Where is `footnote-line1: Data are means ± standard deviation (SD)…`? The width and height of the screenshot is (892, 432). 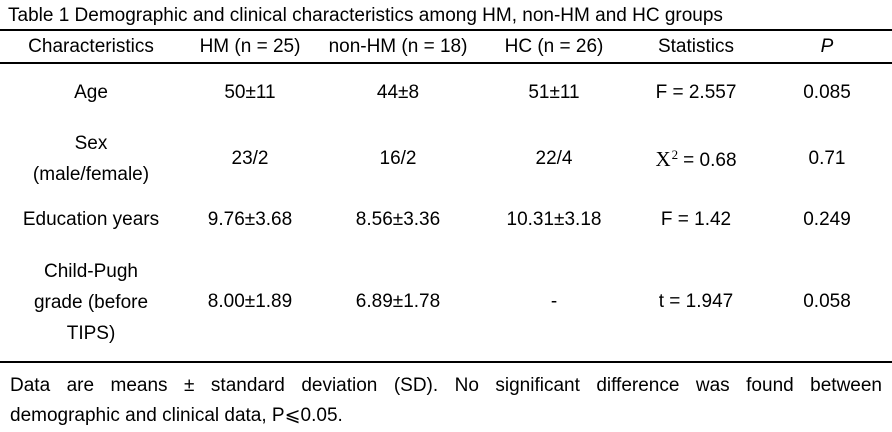 footnote-line1: Data are means ± standard deviation (SD)… is located at coordinates (446, 385).